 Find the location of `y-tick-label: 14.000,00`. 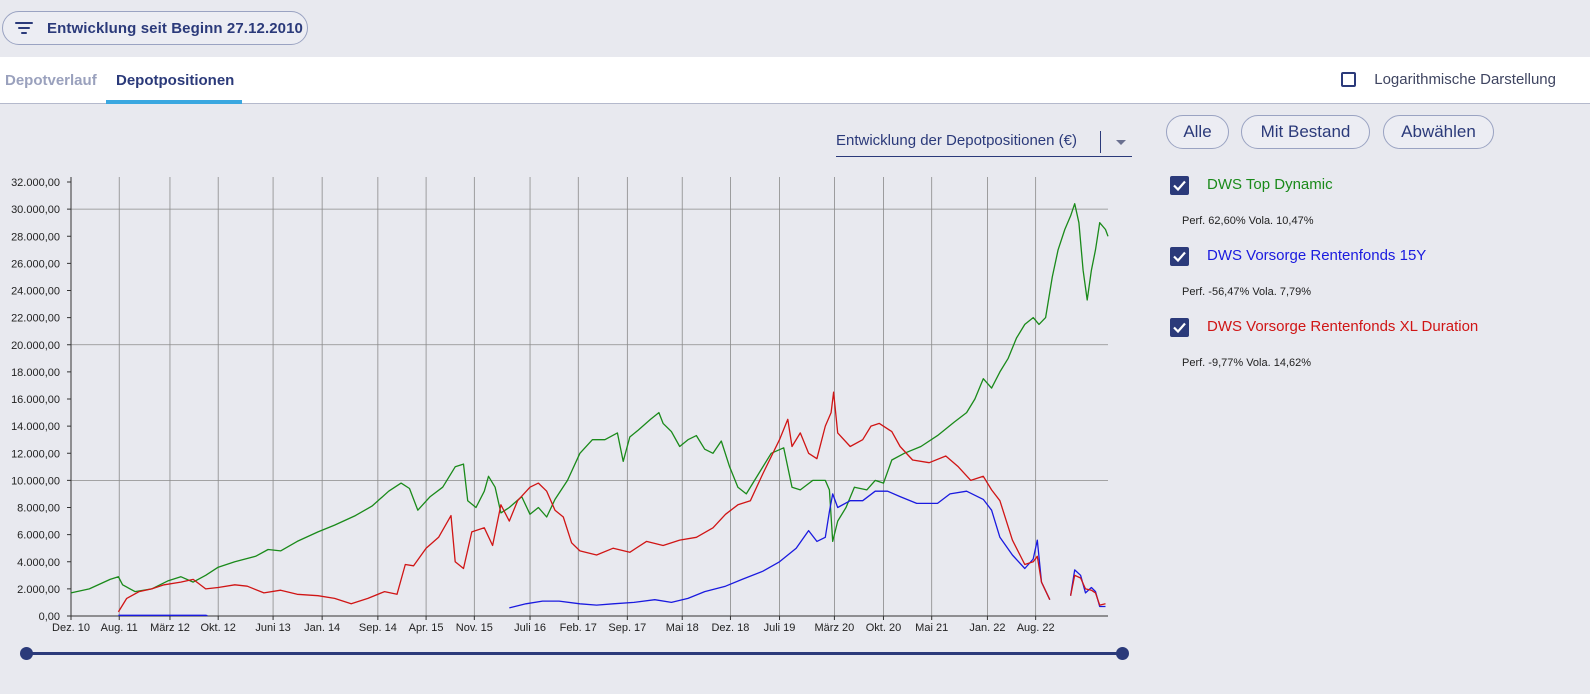

y-tick-label: 14.000,00 is located at coordinates (35, 427).